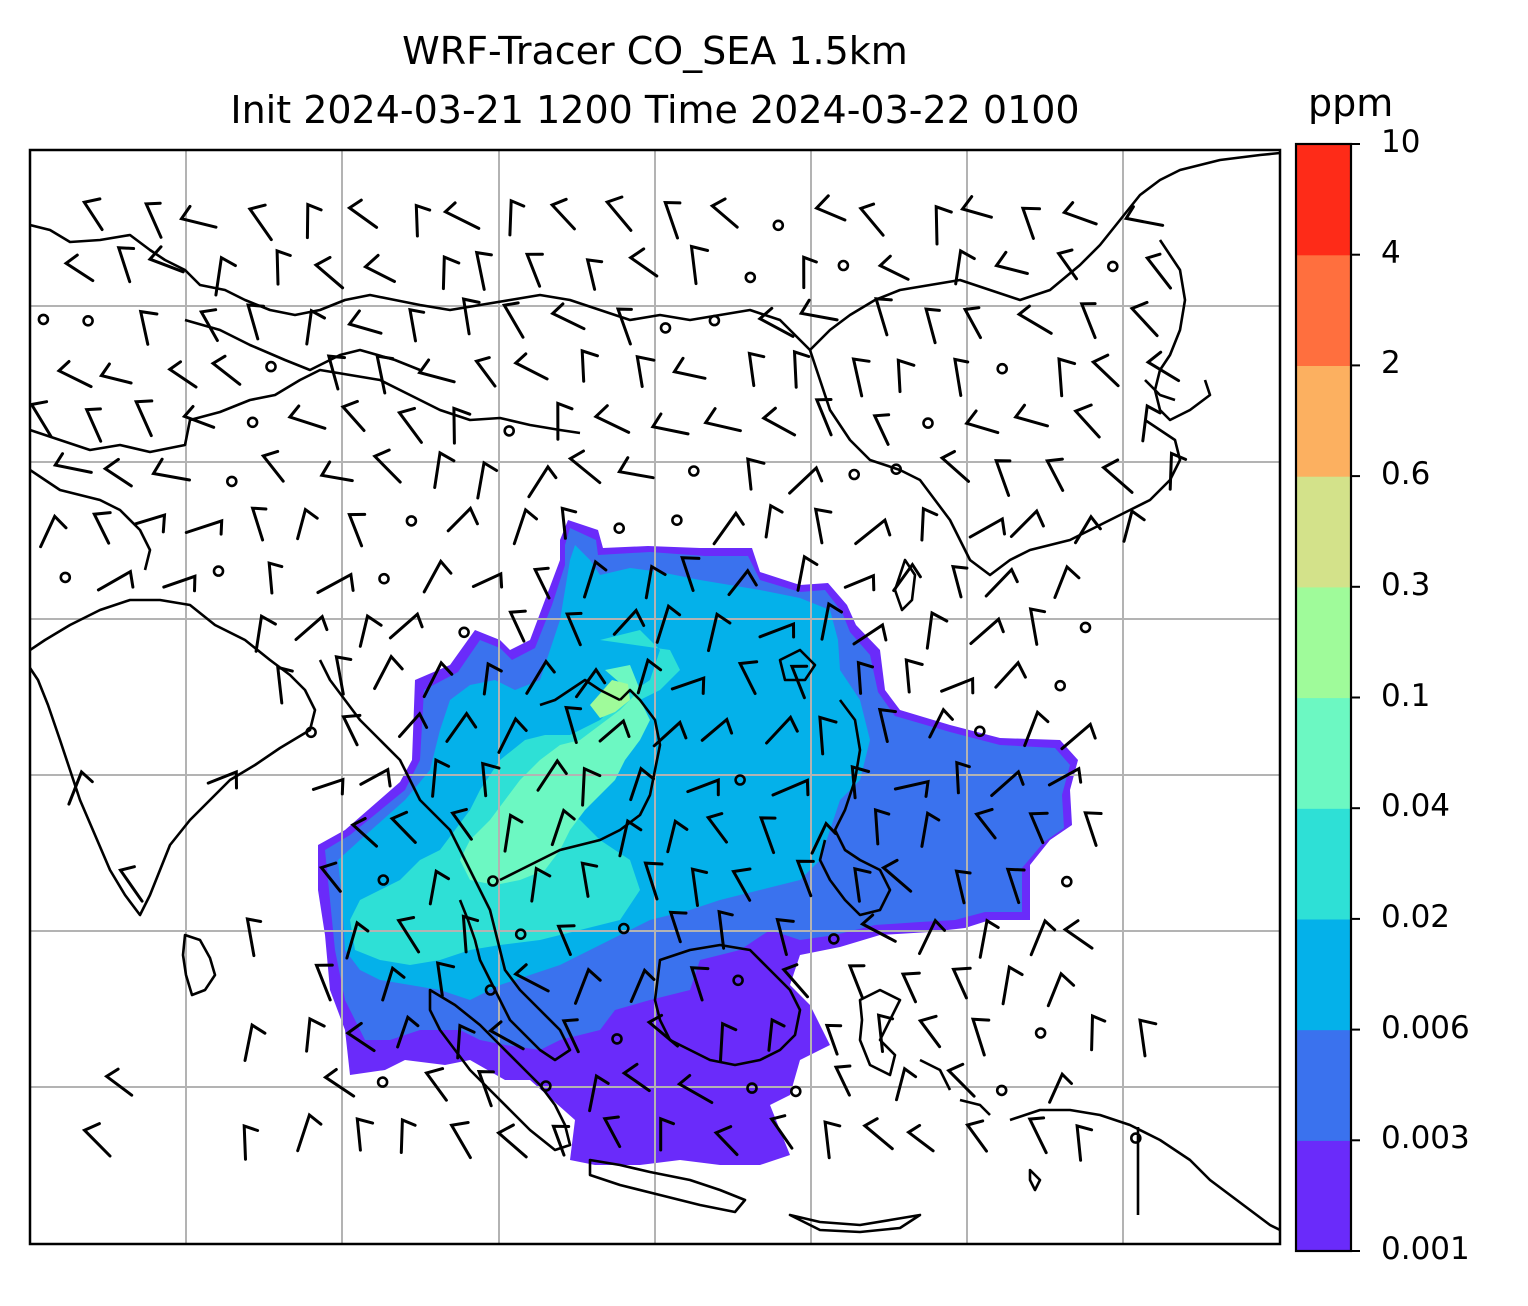  Describe the element at coordinates (1323, 200) in the screenshot. I see `colorbar-segment` at that location.